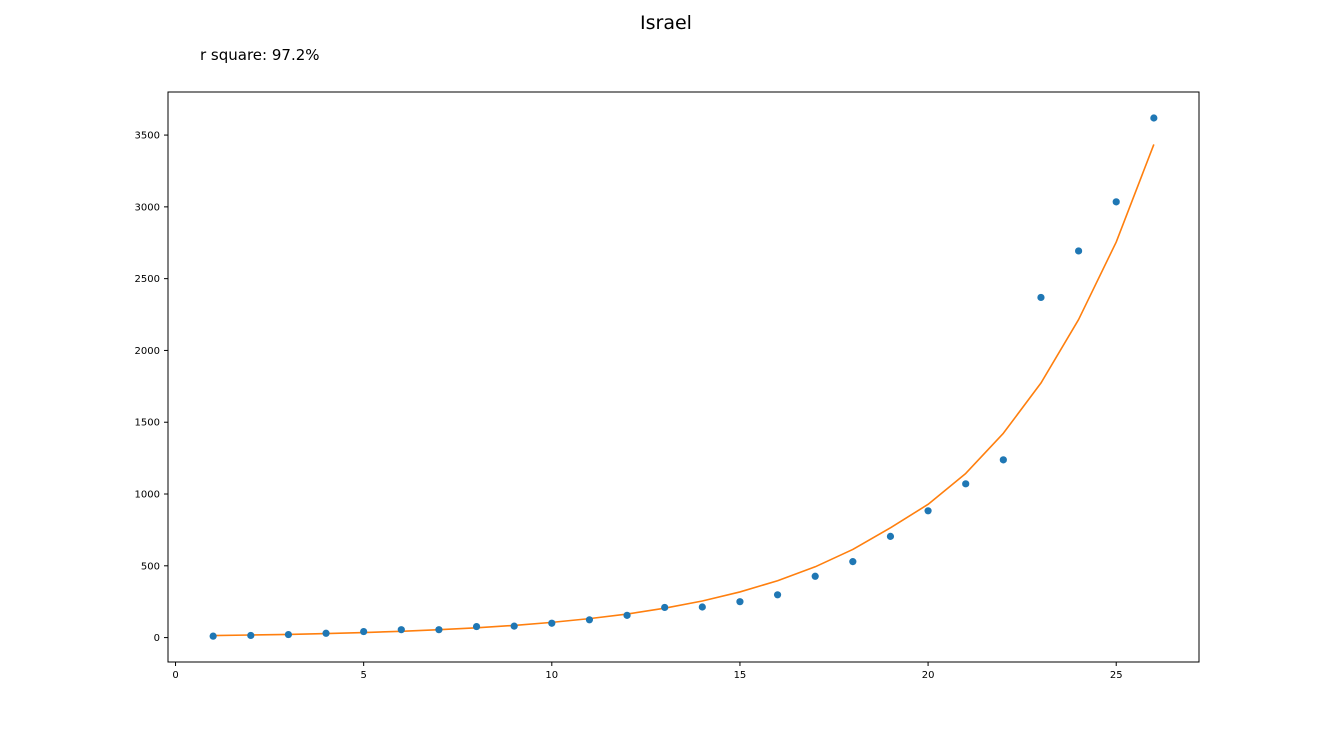  Describe the element at coordinates (147, 423) in the screenshot. I see `y-tick-label: 1500` at that location.